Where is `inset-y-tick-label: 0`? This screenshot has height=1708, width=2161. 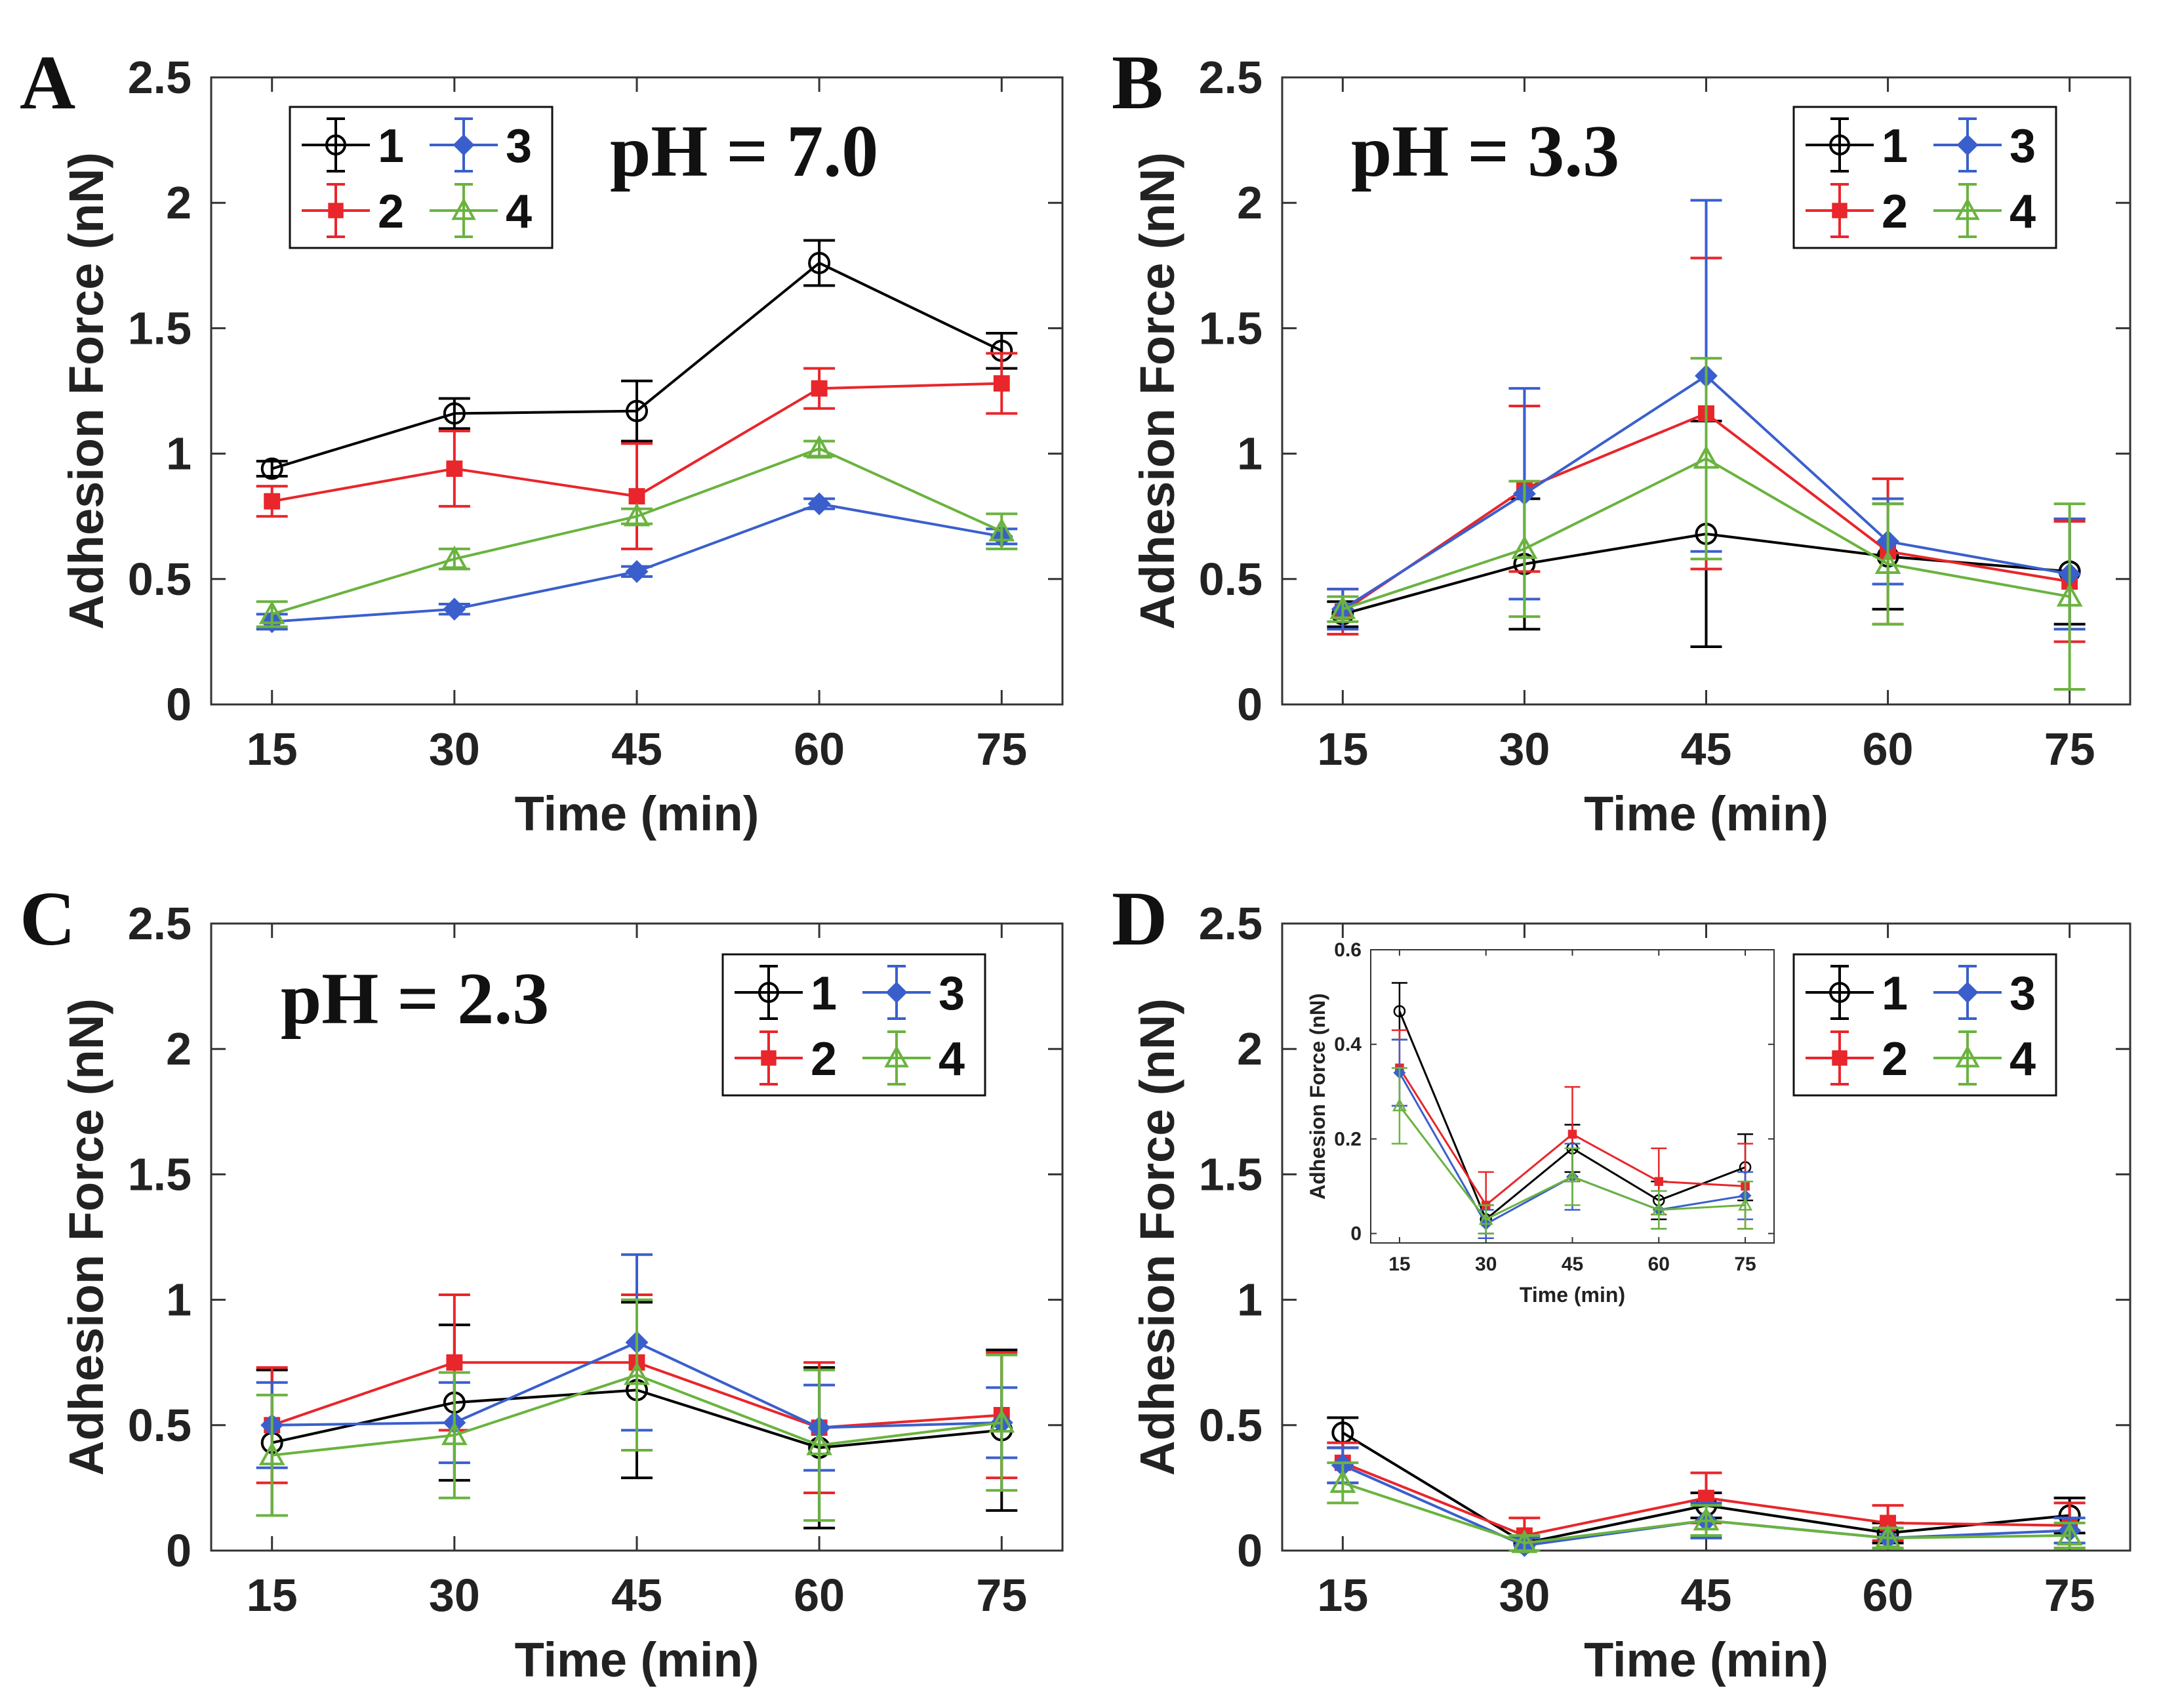 inset-y-tick-label: 0 is located at coordinates (1356, 1234).